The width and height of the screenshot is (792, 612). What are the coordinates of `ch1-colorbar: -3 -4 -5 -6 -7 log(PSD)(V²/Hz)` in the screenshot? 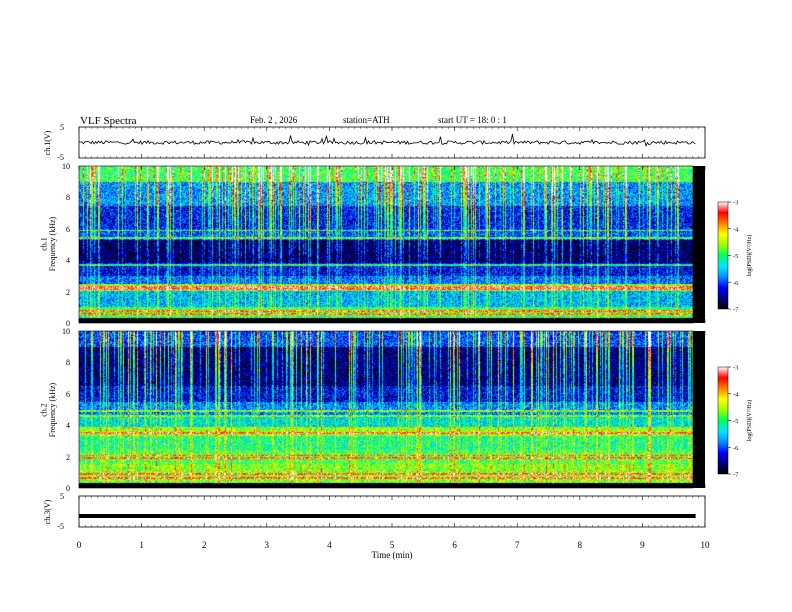 It's located at (735, 257).